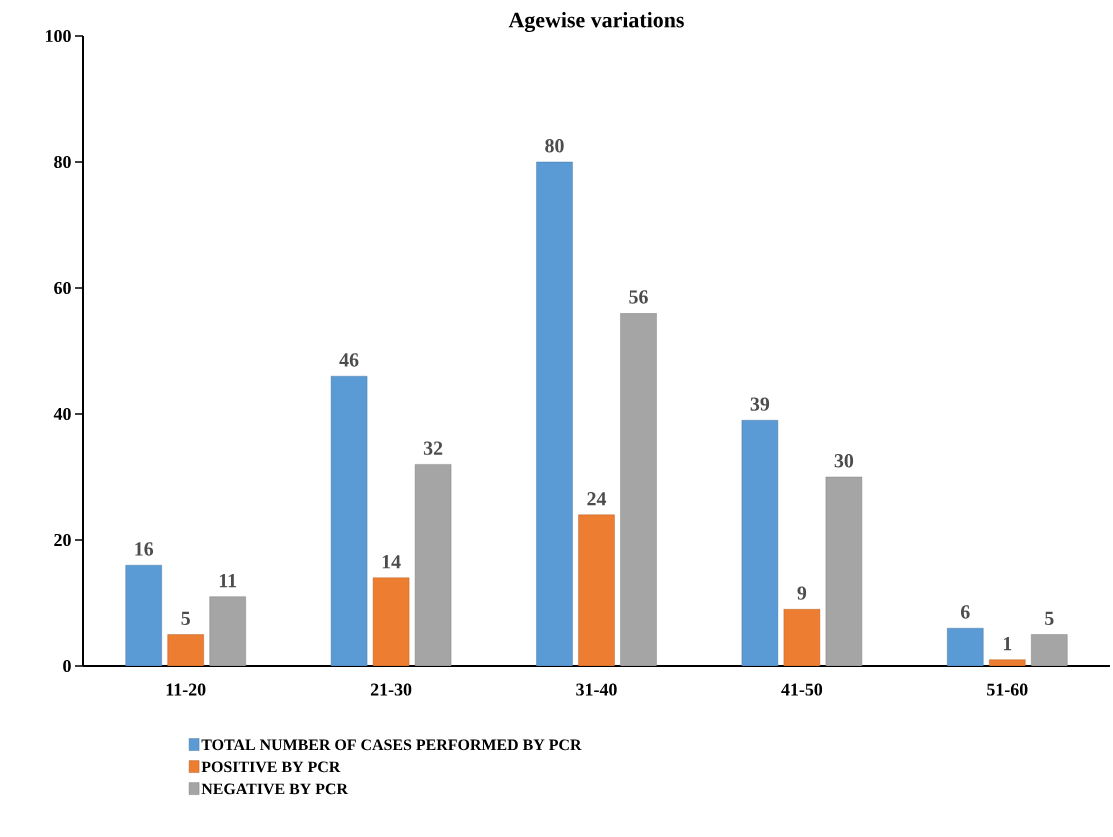 This screenshot has height=837, width=1113. What do you see at coordinates (433, 448) in the screenshot?
I see `data-label: 32` at bounding box center [433, 448].